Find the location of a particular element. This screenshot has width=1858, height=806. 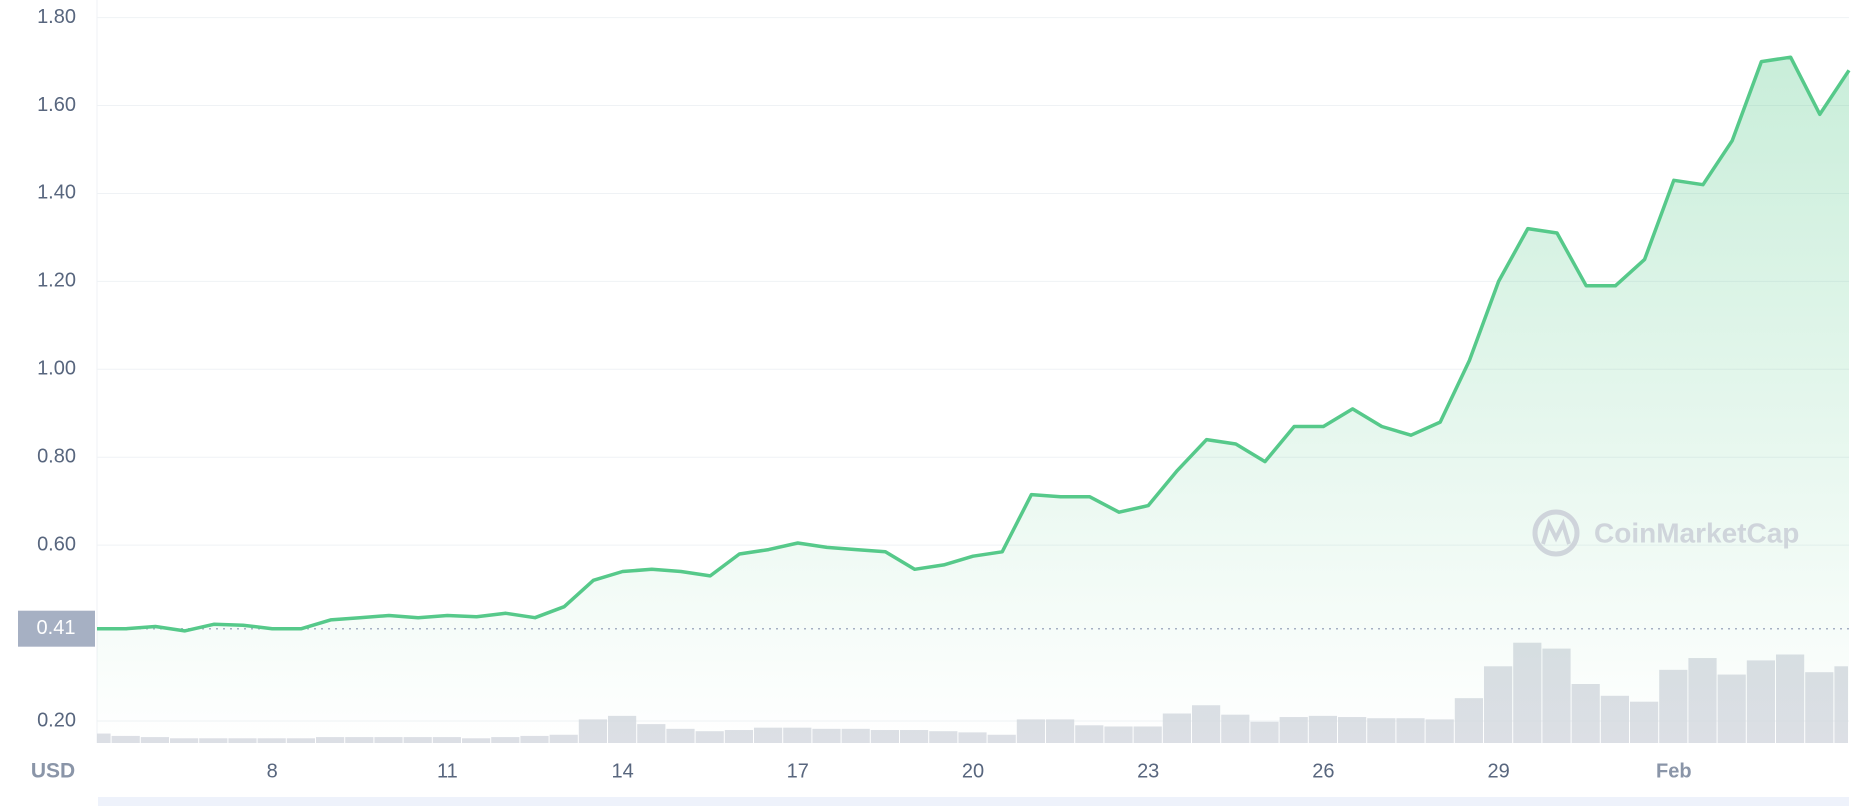

reference-label-box is located at coordinates (56, 628).